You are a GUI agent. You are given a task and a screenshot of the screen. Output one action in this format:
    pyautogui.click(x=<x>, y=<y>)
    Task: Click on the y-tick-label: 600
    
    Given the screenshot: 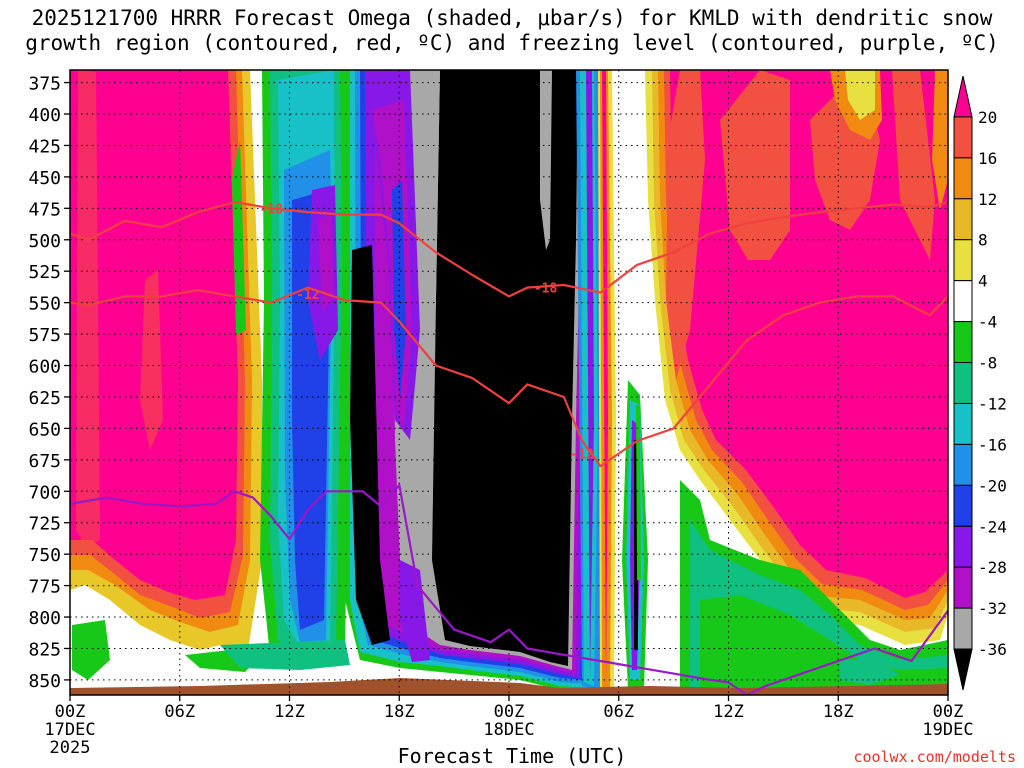 What is the action you would take?
    pyautogui.click(x=44, y=367)
    